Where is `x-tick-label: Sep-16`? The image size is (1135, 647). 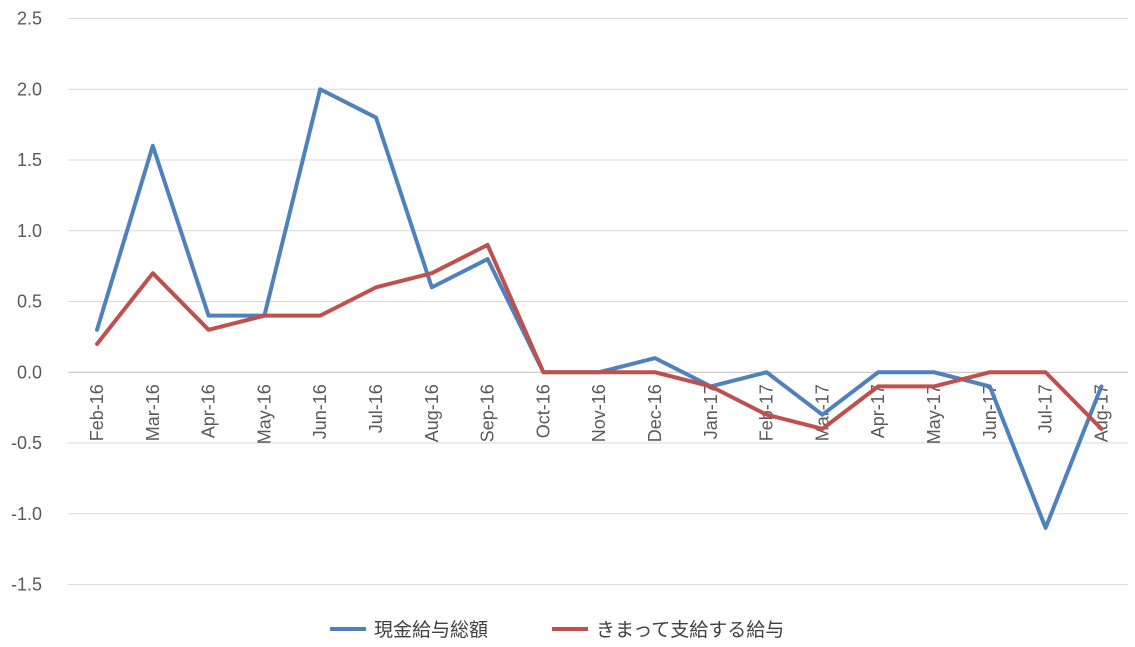 x-tick-label: Sep-16 is located at coordinates (488, 413).